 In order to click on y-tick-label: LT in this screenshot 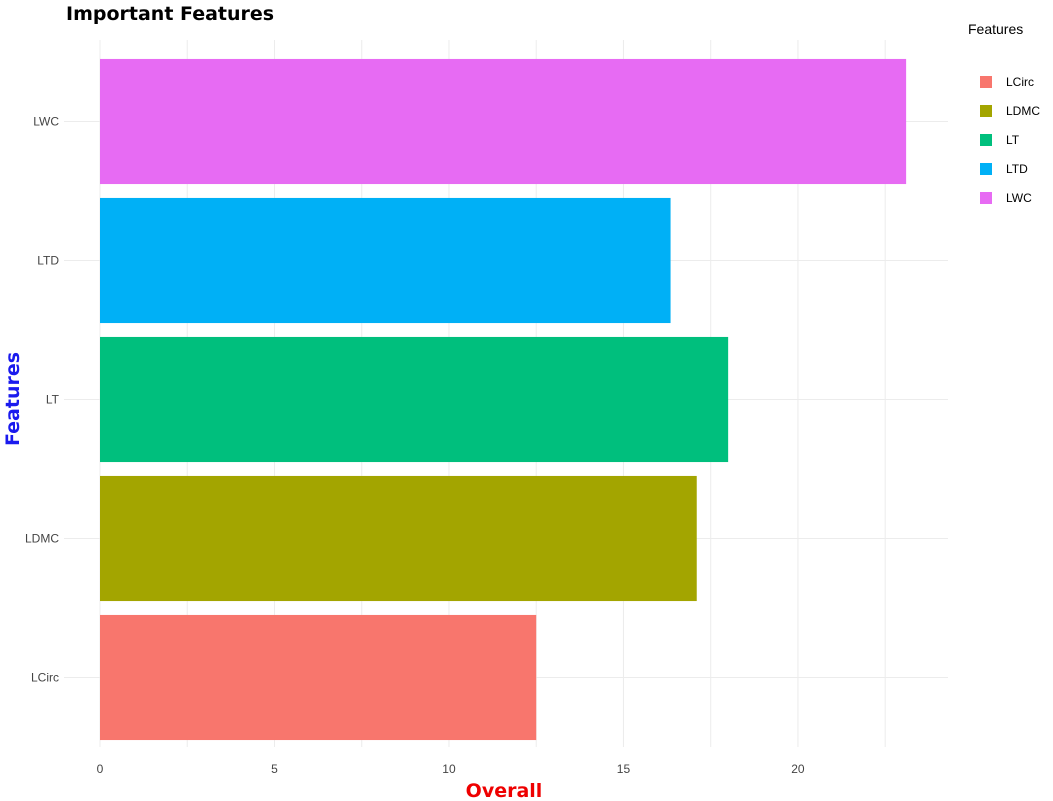, I will do `click(53, 400)`.